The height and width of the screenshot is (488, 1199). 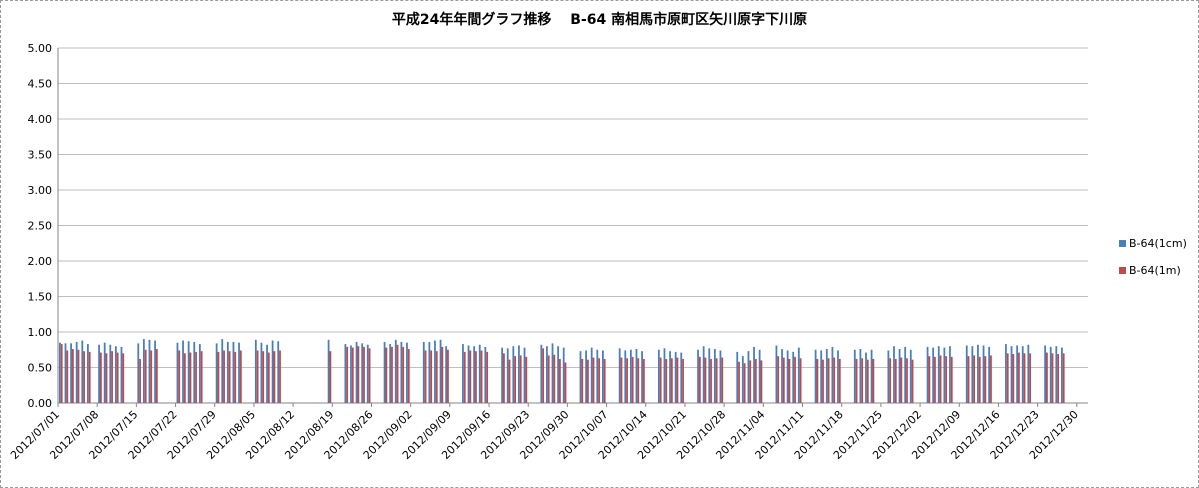 I want to click on y-tick-label: 4.00, so click(x=40, y=119).